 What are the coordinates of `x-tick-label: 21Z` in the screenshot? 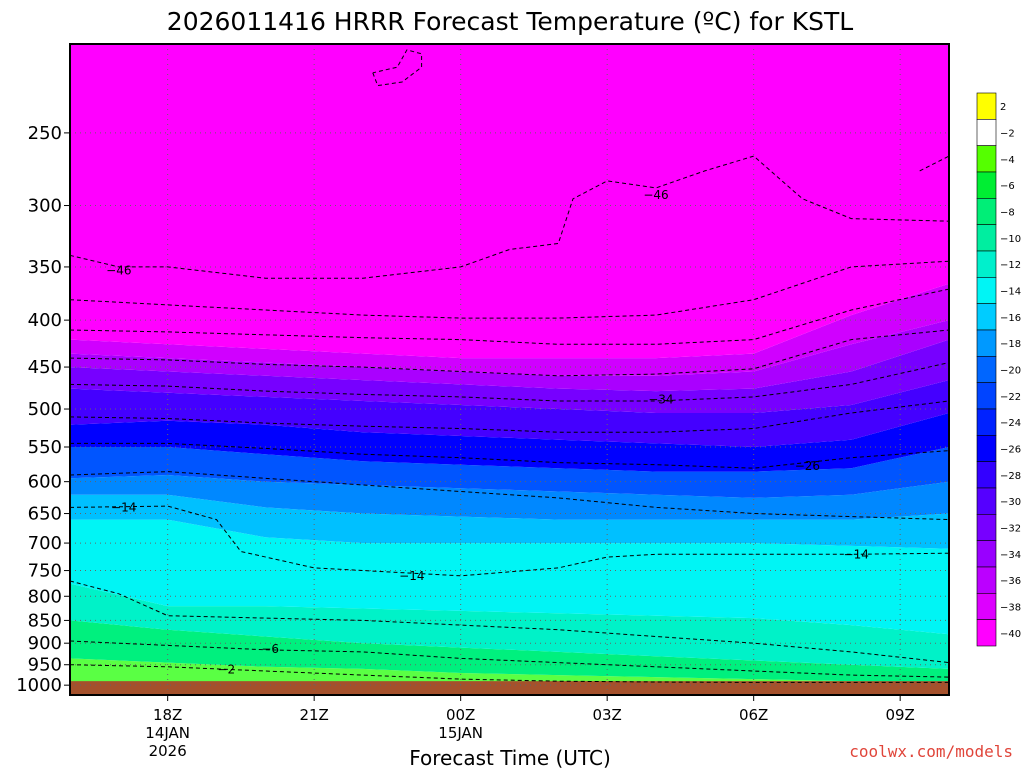 It's located at (313, 715).